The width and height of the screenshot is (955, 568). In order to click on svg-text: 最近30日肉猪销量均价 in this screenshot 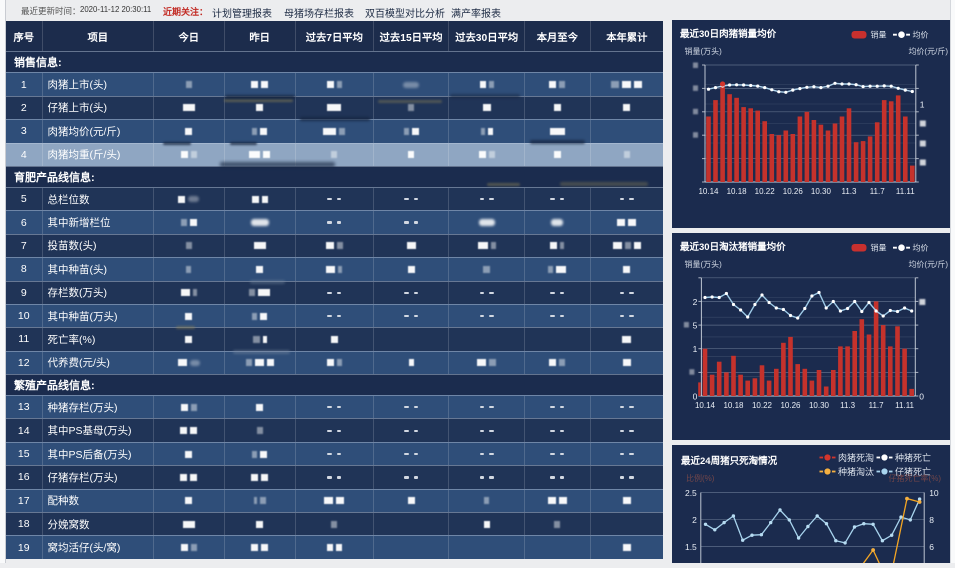, I will do `click(728, 34)`.